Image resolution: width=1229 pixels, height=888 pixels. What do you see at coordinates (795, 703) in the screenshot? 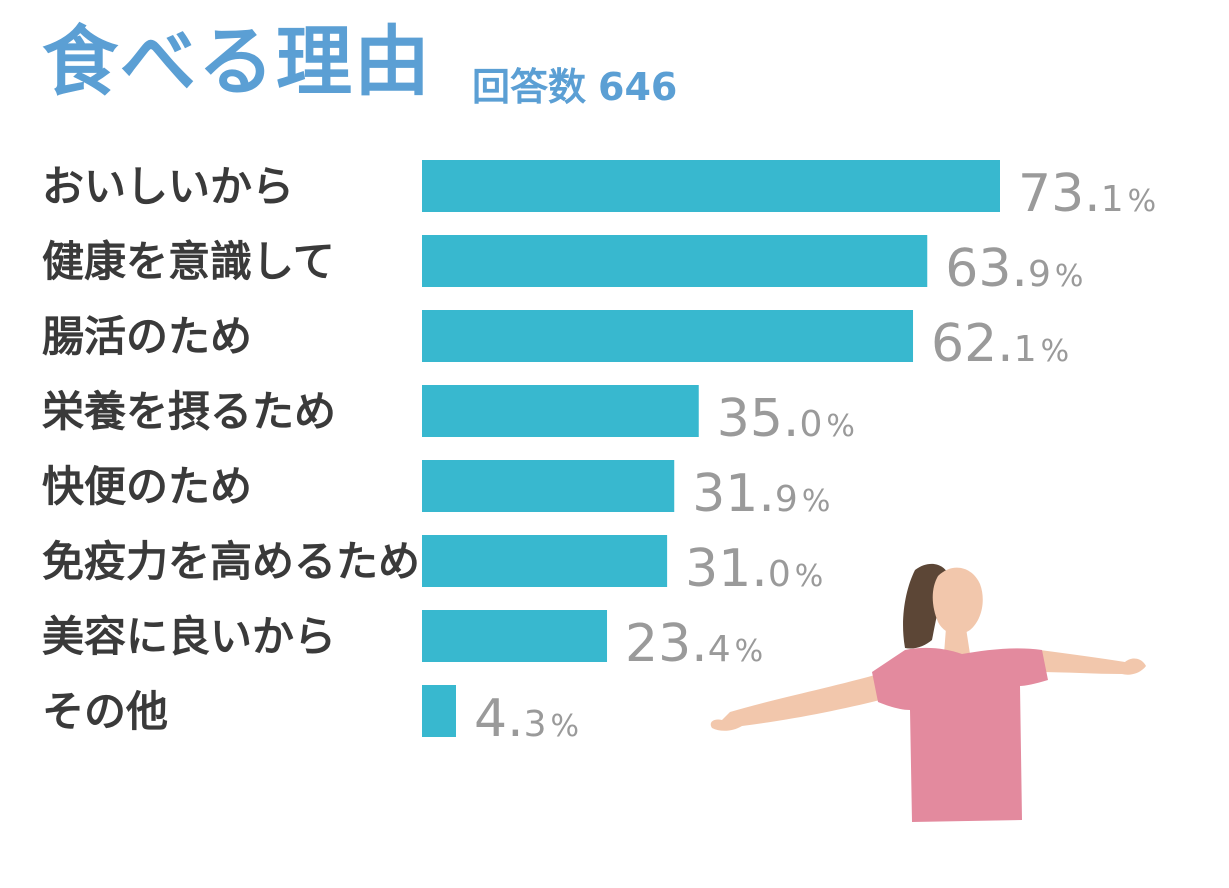
I see `left-arm` at bounding box center [795, 703].